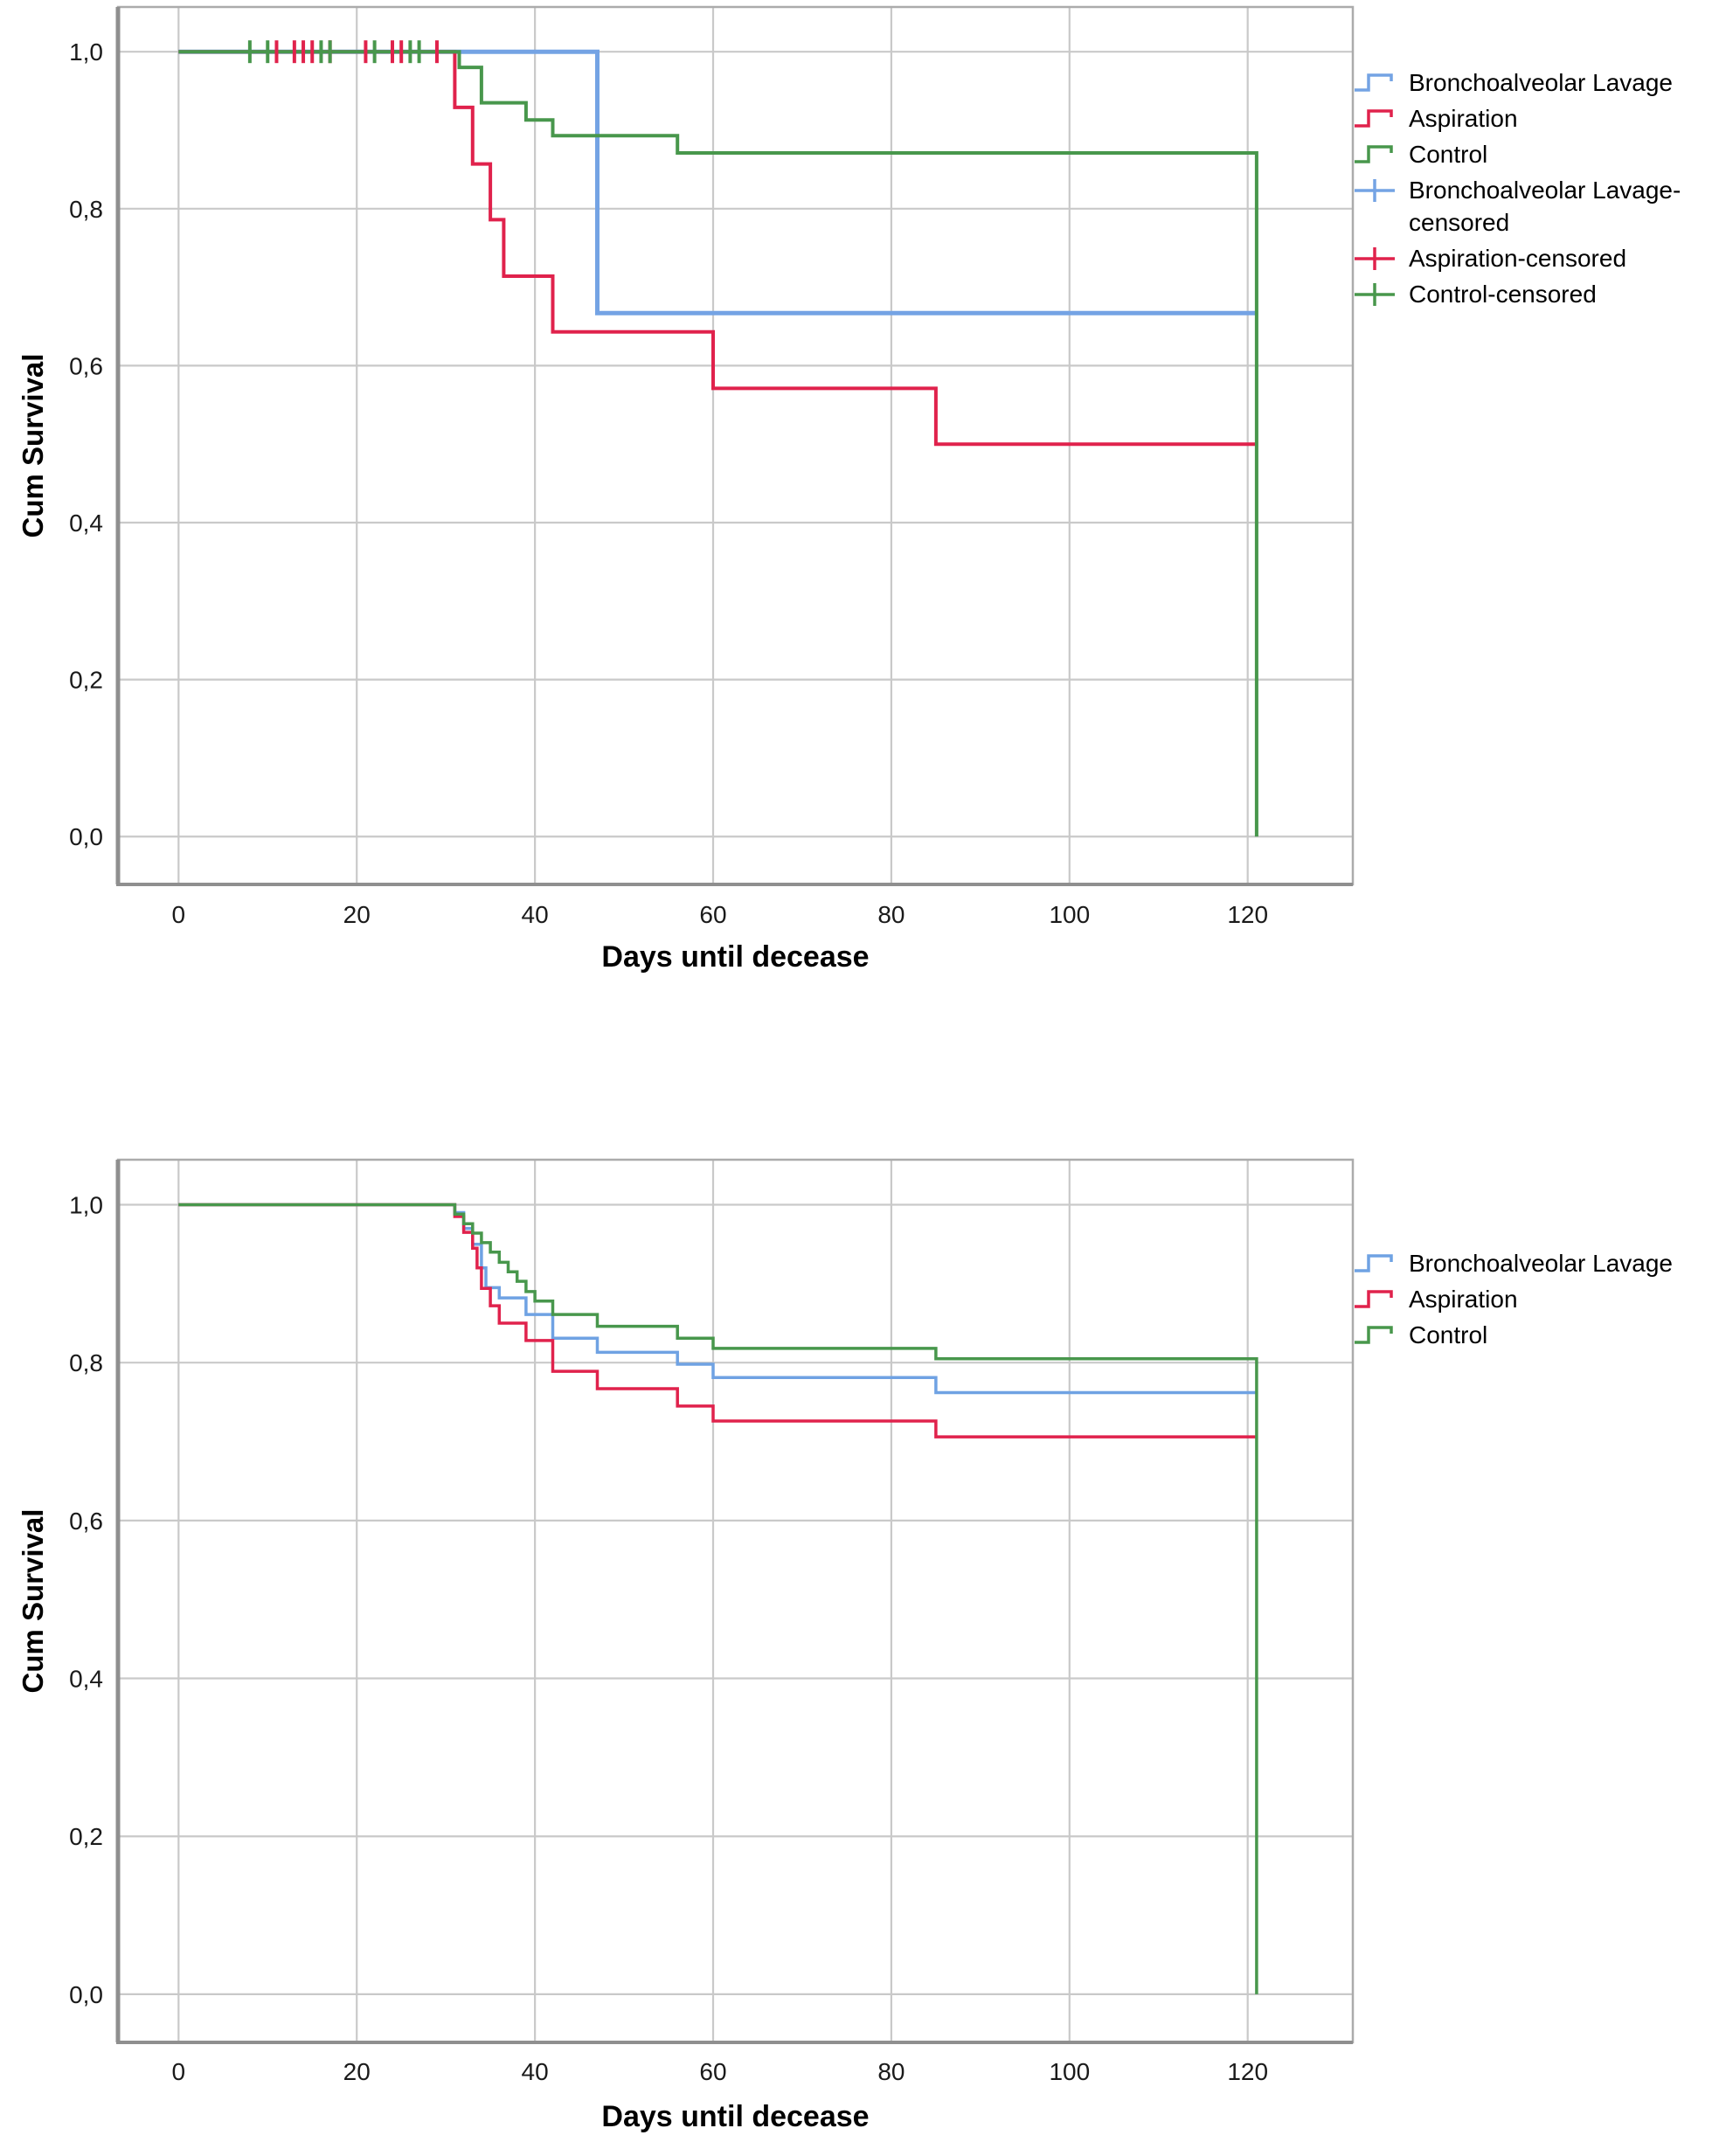 Image resolution: width=1719 pixels, height=2156 pixels. I want to click on legend-label: Bronchoalveolar Lavage-censored, so click(1545, 206).